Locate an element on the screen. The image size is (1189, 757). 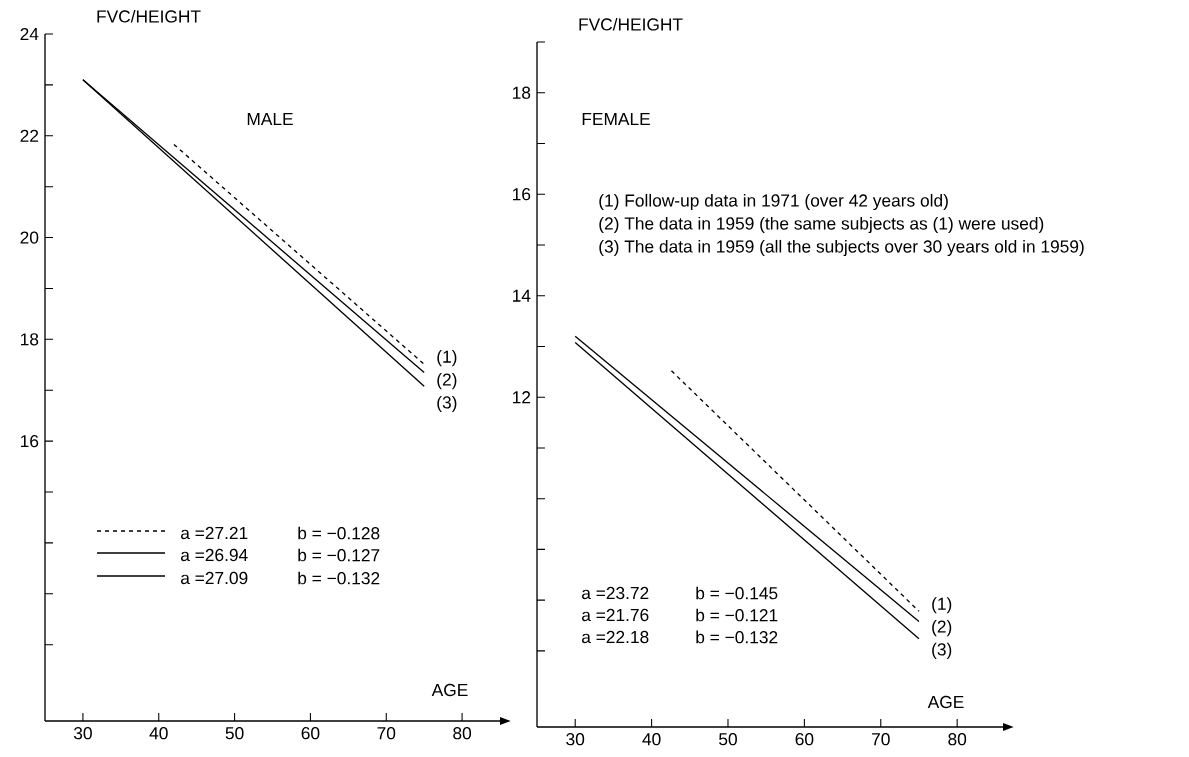
annotation: (3) The data in 1959 (all the subjects over 30 years old in 1959) is located at coordinates (841, 248).